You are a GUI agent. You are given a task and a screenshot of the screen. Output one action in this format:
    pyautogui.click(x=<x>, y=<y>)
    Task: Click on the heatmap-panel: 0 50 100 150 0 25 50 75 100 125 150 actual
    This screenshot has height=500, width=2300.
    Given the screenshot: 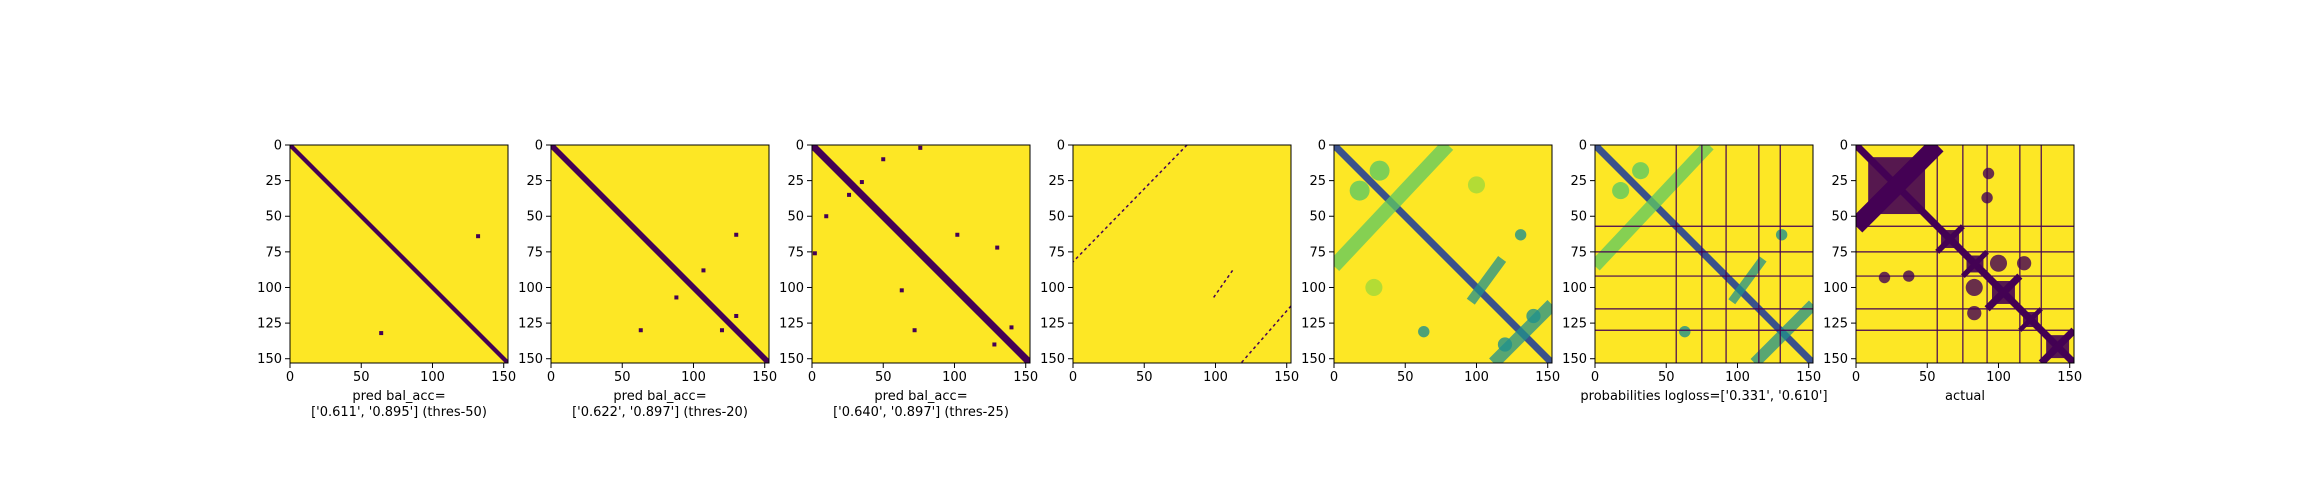 What is the action you would take?
    pyautogui.click(x=1952, y=272)
    